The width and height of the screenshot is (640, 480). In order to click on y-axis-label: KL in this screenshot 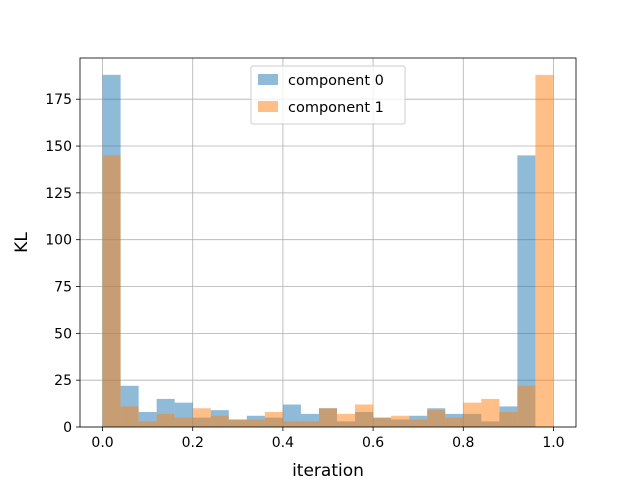, I will do `click(22, 242)`.